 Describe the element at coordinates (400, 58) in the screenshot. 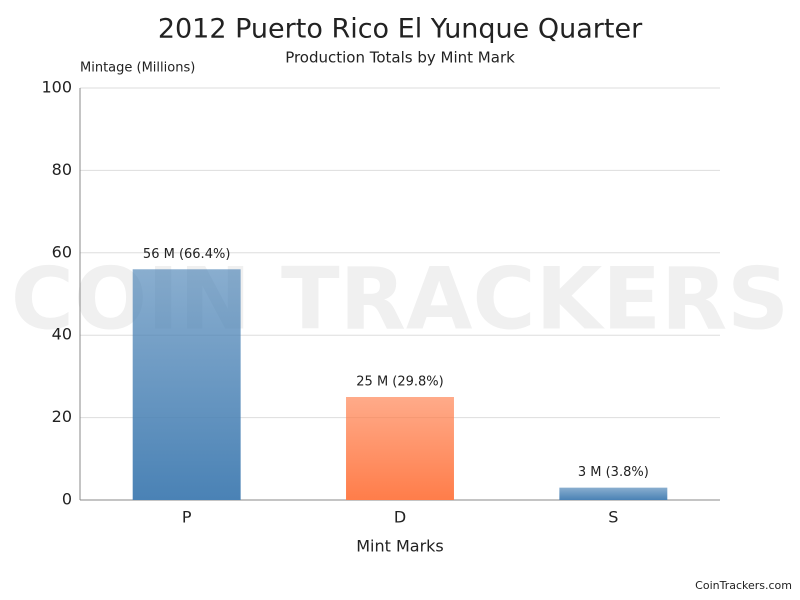

I see `chart-subtitle: Production Totals by Mint Mark` at that location.